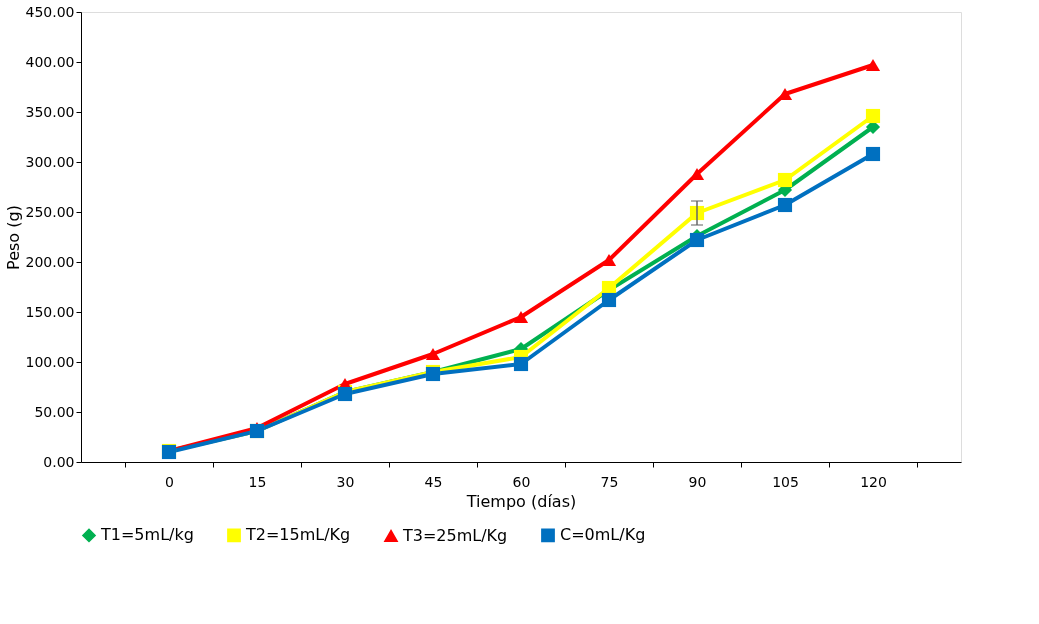 Image resolution: width=1039 pixels, height=624 pixels. Describe the element at coordinates (147, 535) in the screenshot. I see `legend-label: T1=5mL/kg` at that location.